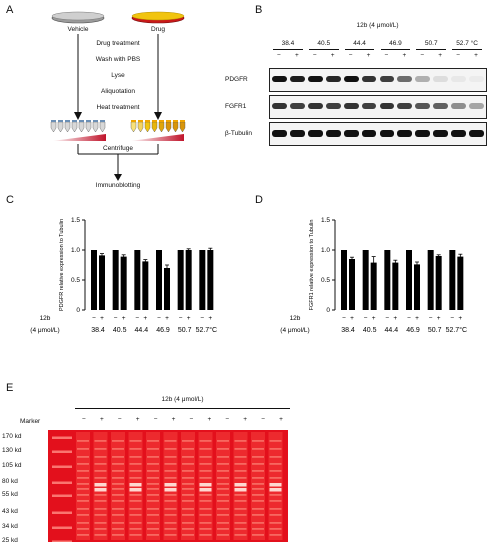 This screenshot has height=550, width=497. Describe the element at coordinates (118, 107) in the screenshot. I see `protocol-step: Heat treatment` at that location.